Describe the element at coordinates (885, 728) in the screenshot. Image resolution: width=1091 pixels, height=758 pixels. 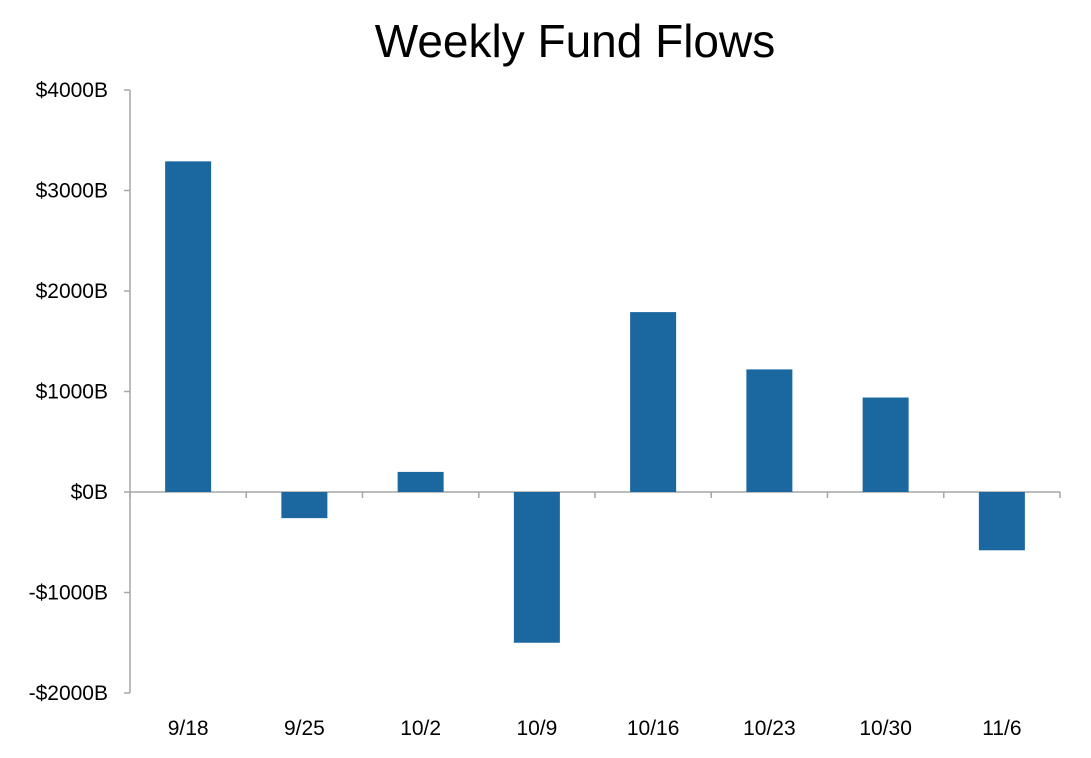
I see `x-tick-label: 10/30` at that location.